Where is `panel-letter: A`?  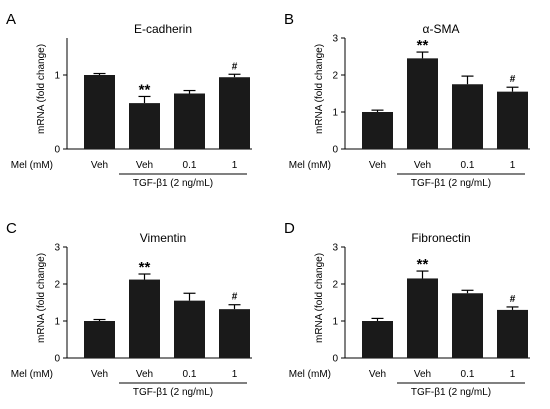 panel-letter: A is located at coordinates (11, 19).